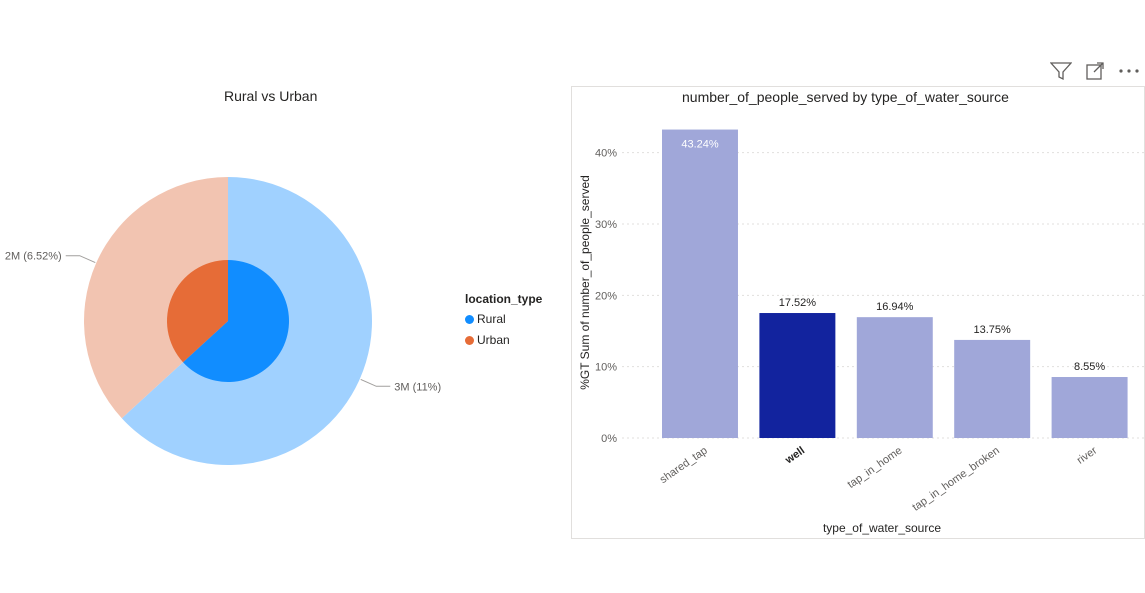 This screenshot has height=593, width=1145. Describe the element at coordinates (504, 299) in the screenshot. I see `legend-title: location_type` at that location.